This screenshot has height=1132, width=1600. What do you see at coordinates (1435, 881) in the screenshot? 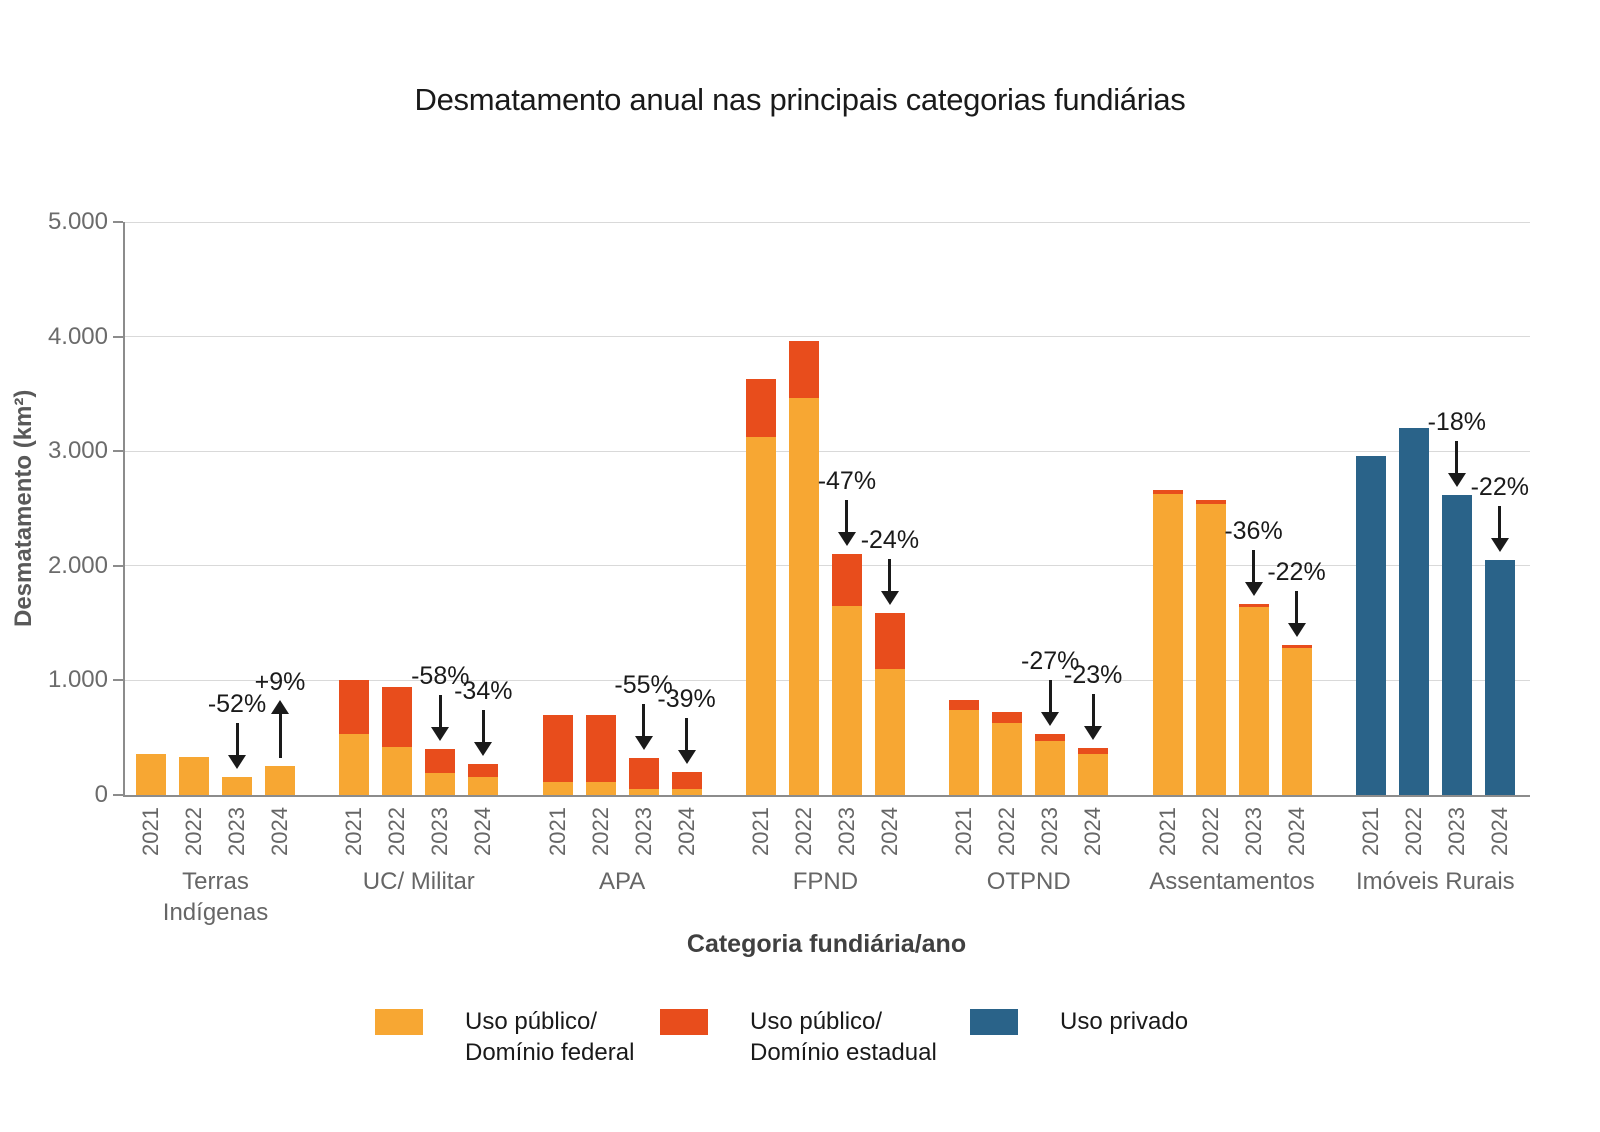
I see `category-label: Imóveis Rurais` at bounding box center [1435, 881].